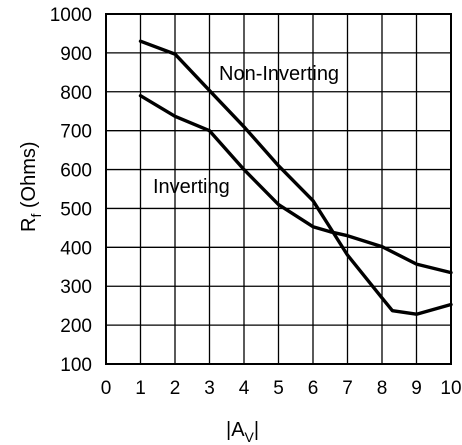  I want to click on x-tick-label-7: 7, so click(347, 388).